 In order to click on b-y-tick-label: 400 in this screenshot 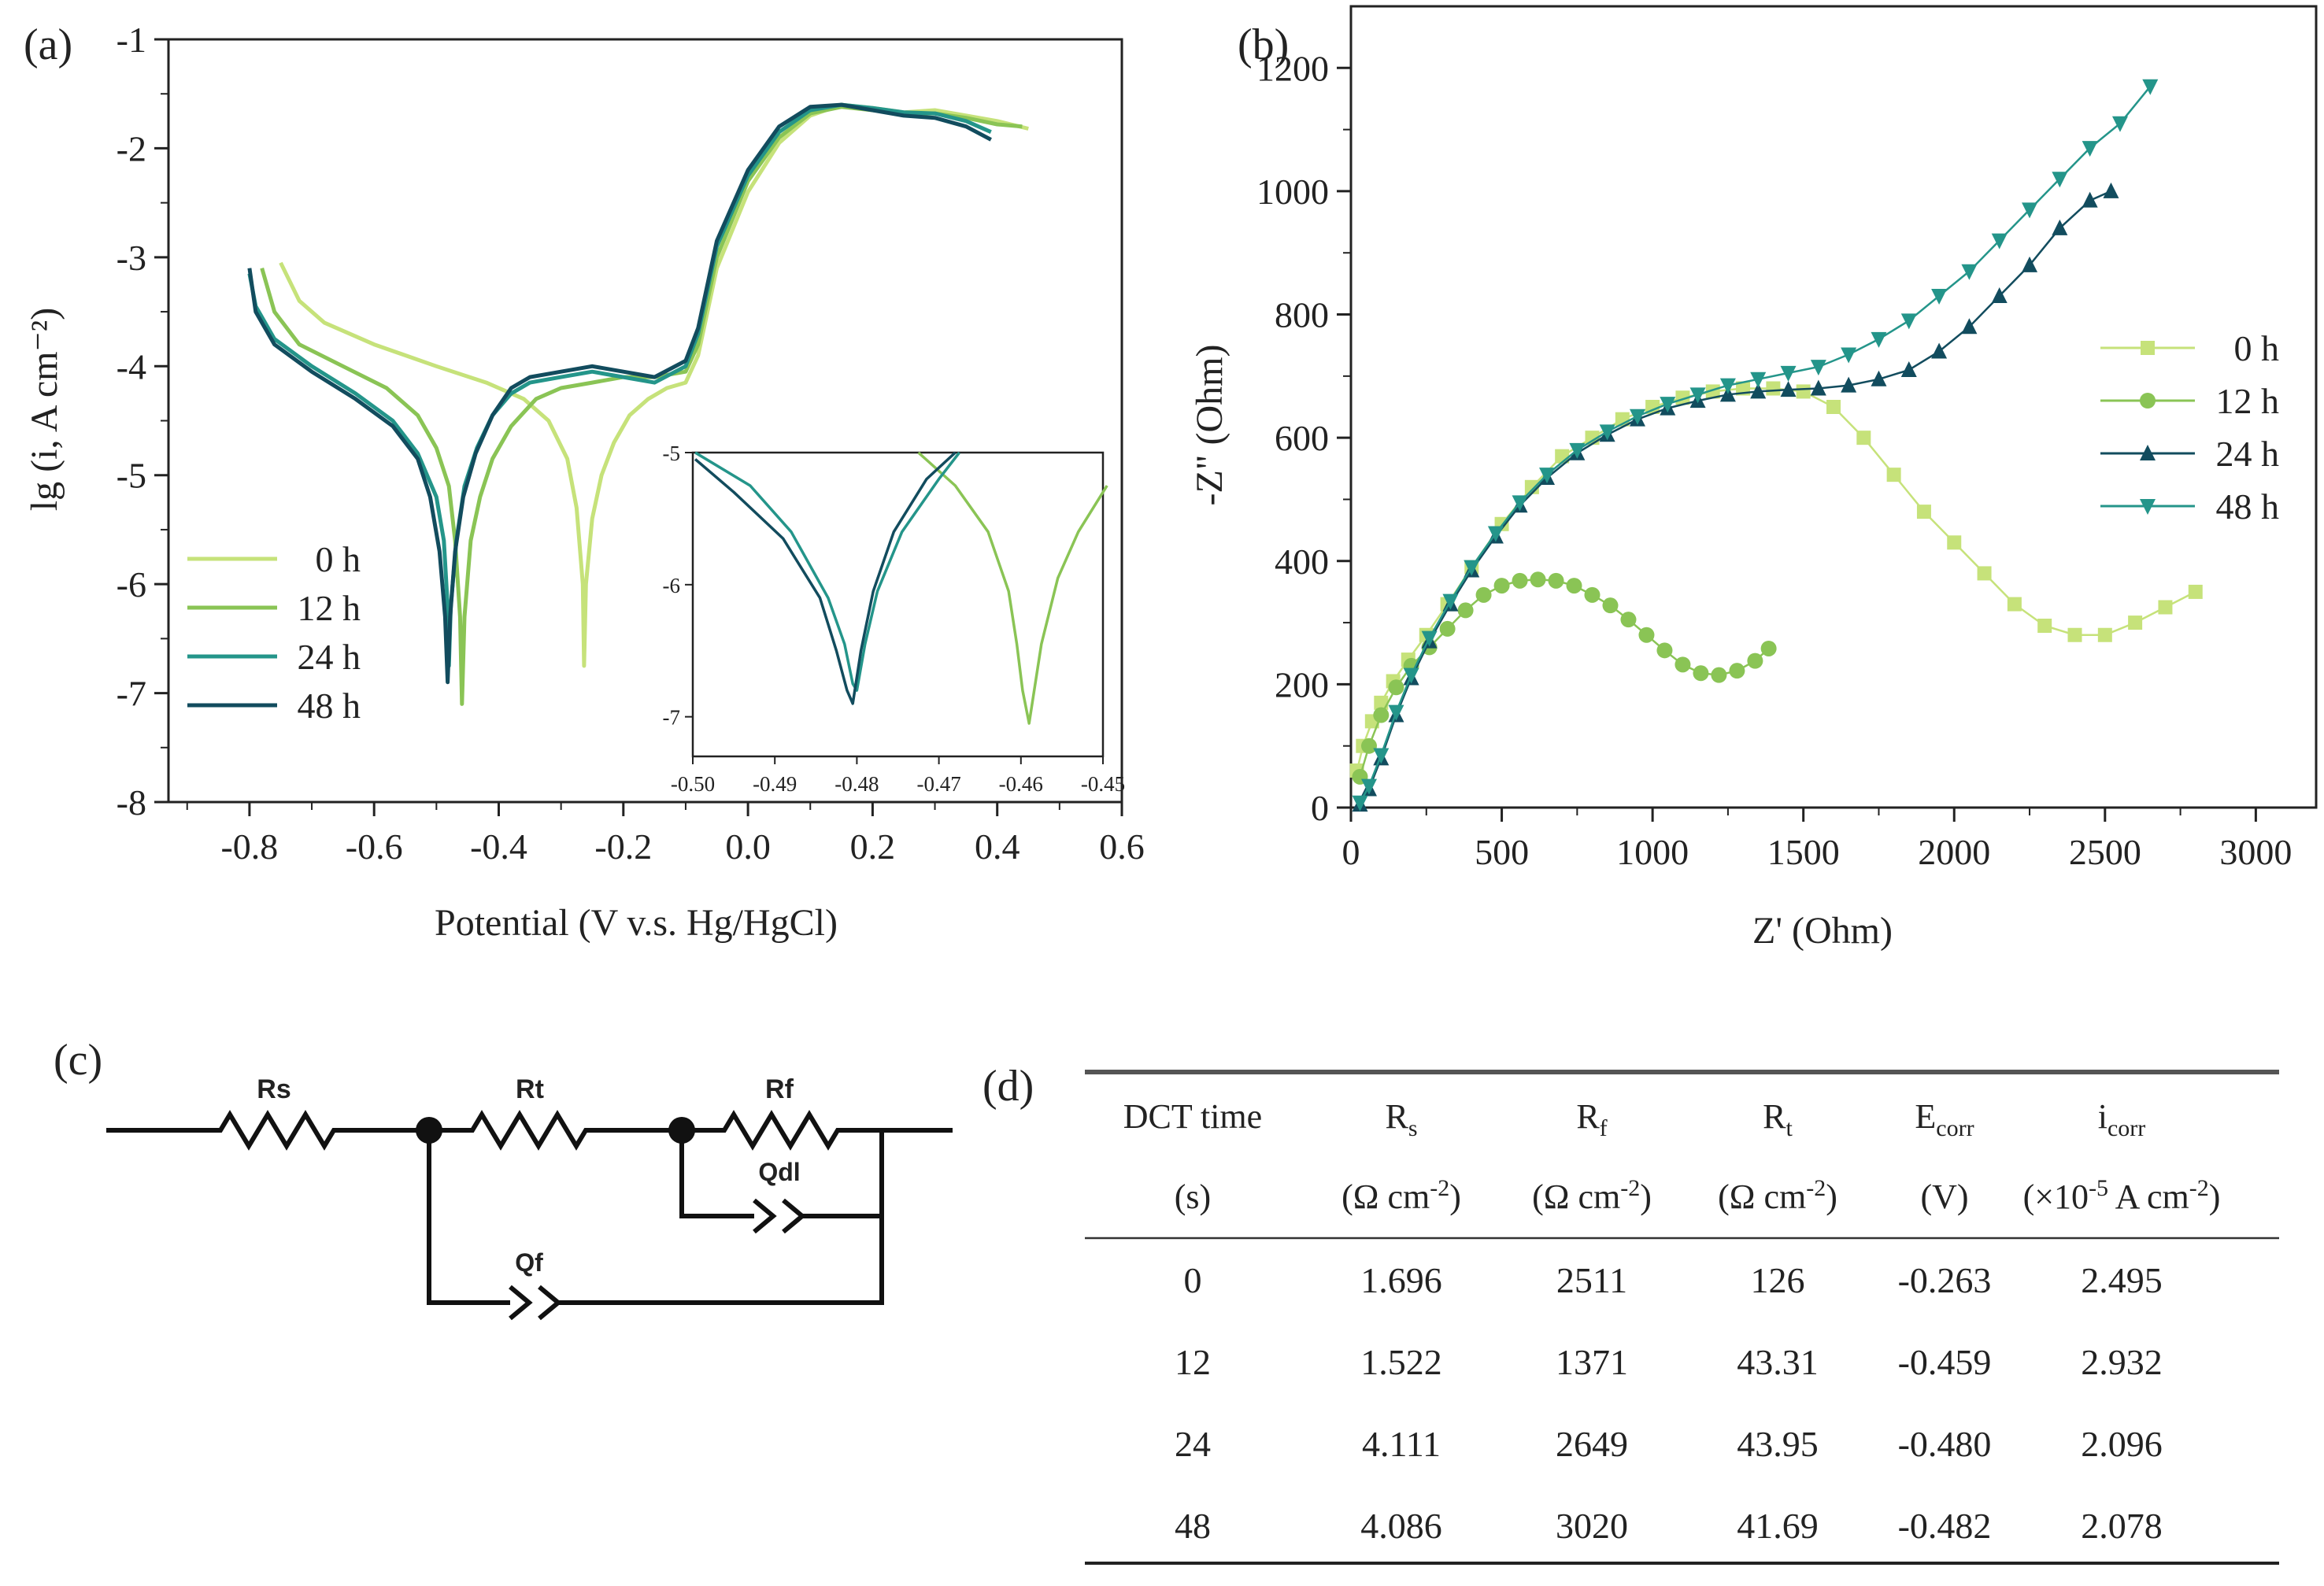, I will do `click(1302, 562)`.